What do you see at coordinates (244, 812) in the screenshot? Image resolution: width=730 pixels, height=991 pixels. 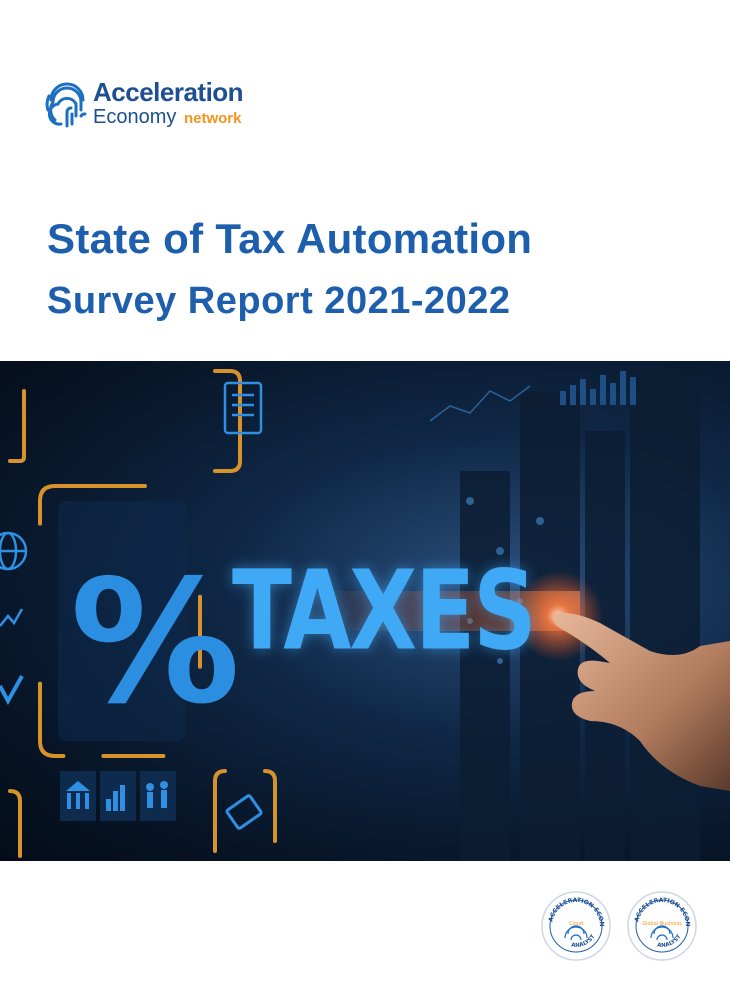 I see `book-icon` at bounding box center [244, 812].